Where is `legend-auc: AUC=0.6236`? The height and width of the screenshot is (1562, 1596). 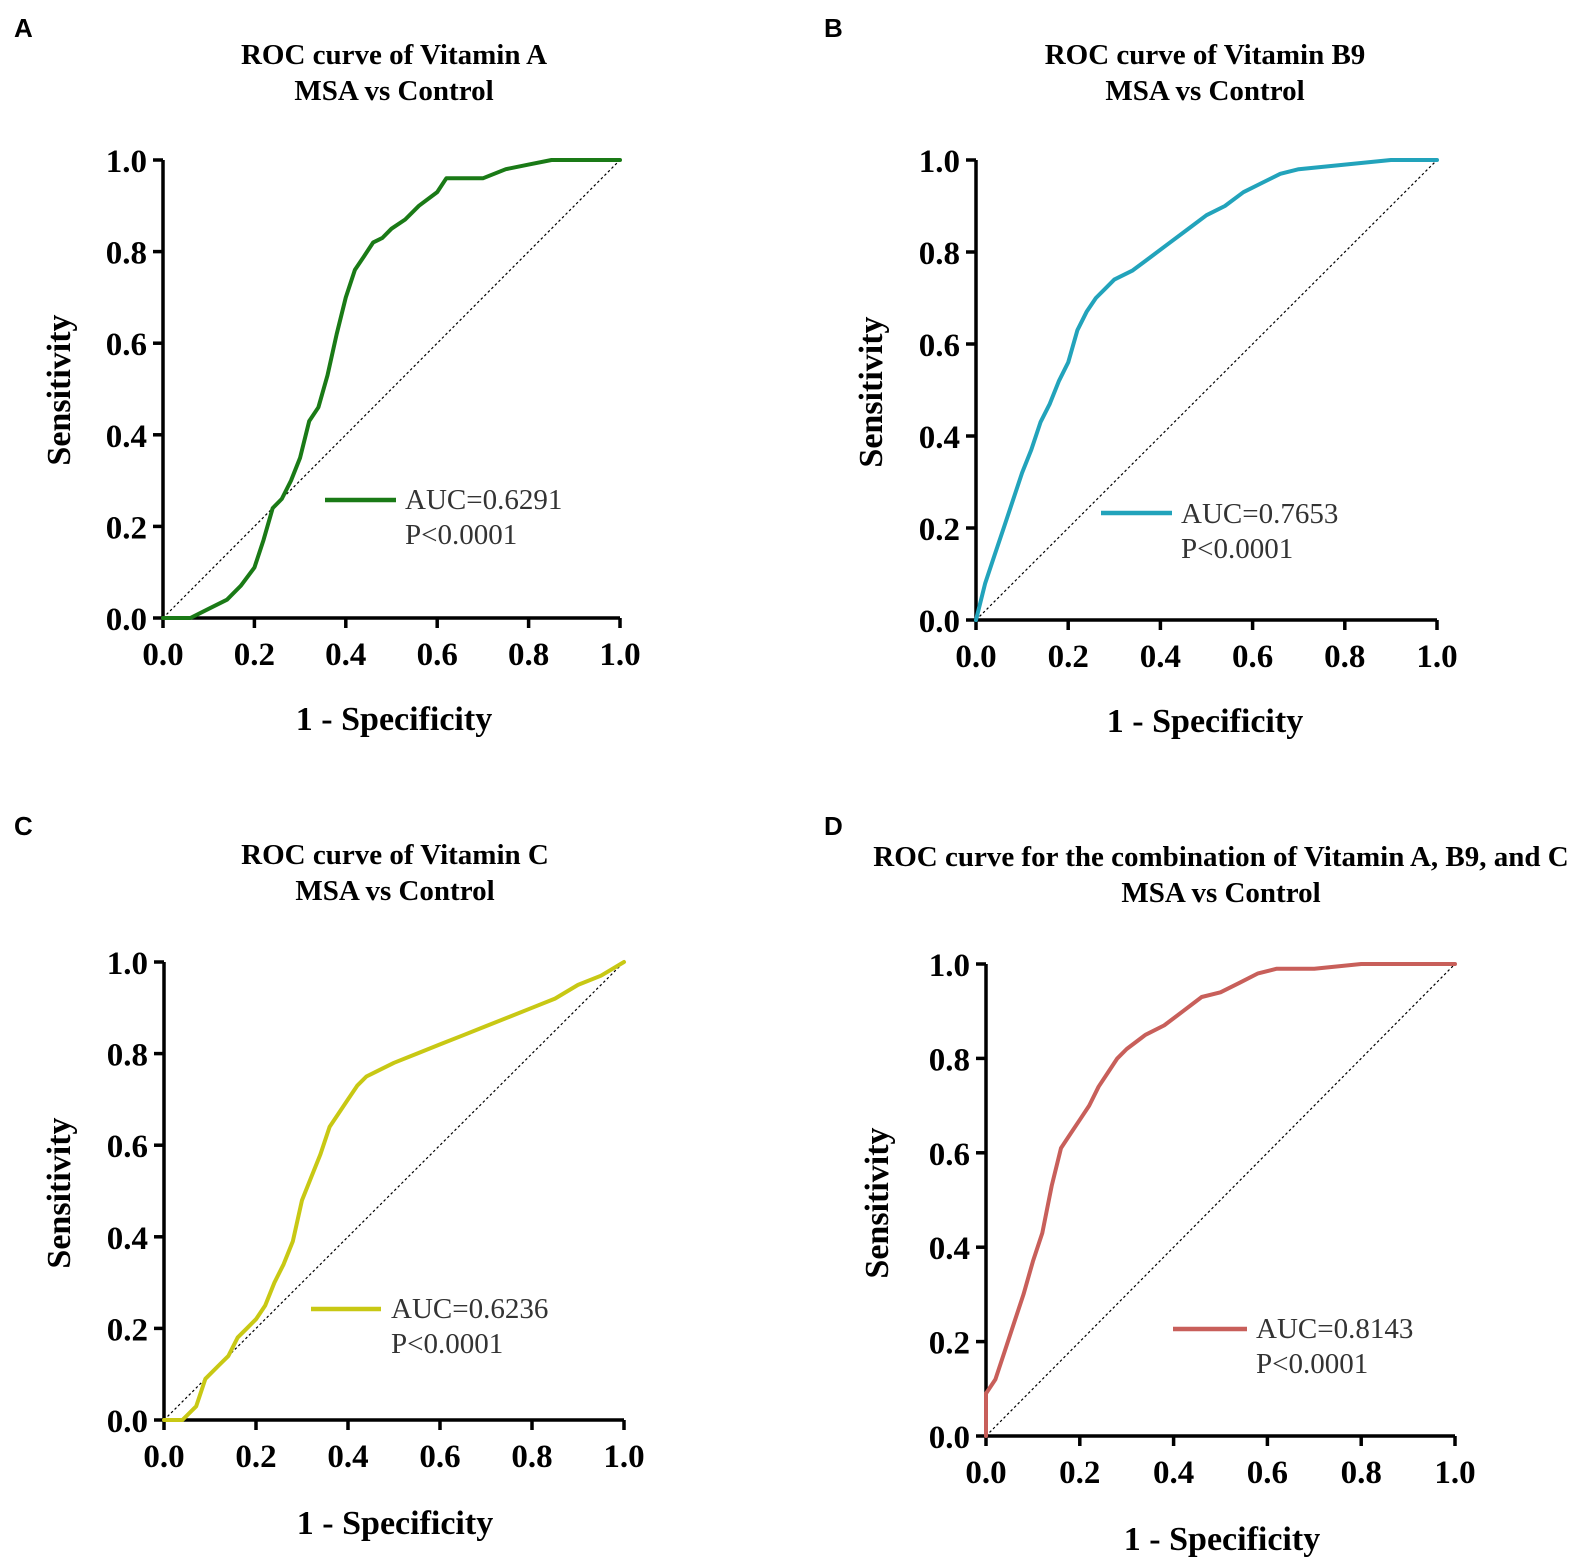
legend-auc: AUC=0.6236 is located at coordinates (469, 1309).